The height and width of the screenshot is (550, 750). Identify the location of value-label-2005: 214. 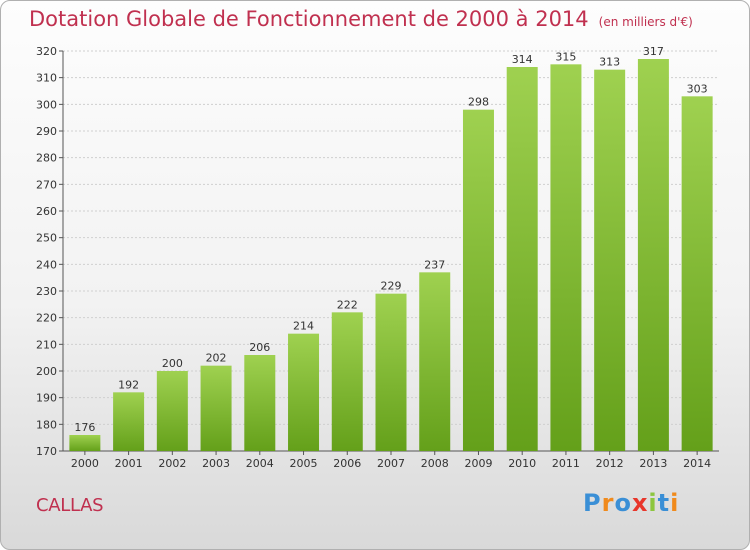
(303, 326).